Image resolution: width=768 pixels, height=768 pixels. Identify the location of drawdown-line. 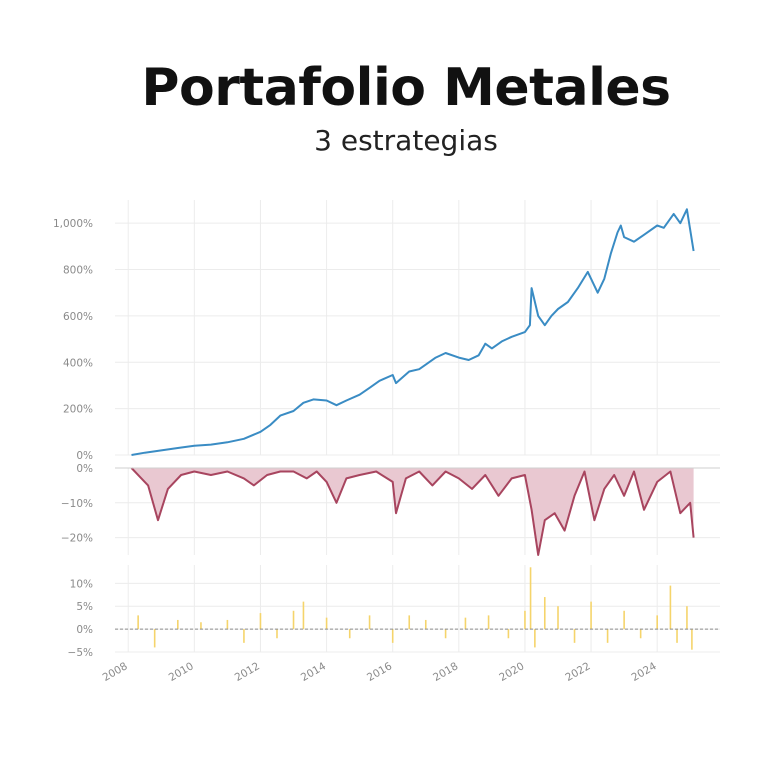
(412, 511).